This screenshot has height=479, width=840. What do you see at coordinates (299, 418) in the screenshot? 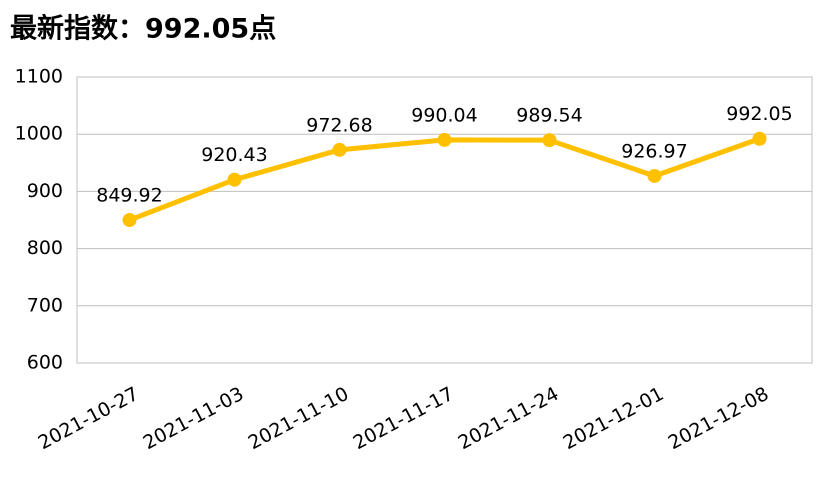
I see `x-tick-label: 2021-11-10` at bounding box center [299, 418].